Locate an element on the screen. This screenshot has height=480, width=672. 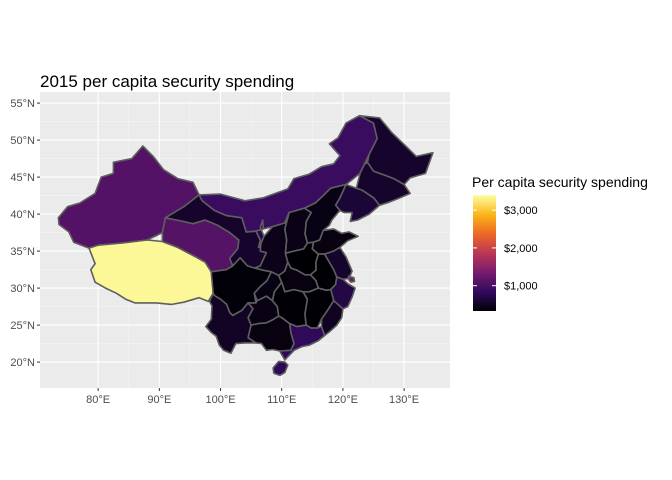
legend-ticks: $3,000 $2,000 $1,000 is located at coordinates (505, 249).